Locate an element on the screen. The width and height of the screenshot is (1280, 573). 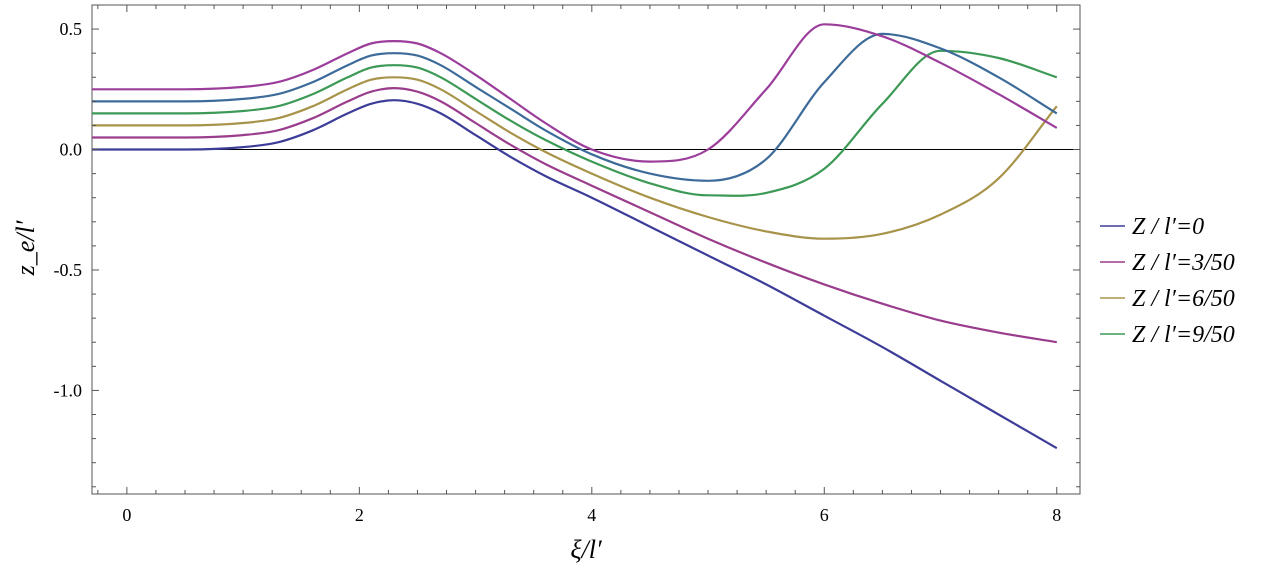
y-axis-title: z_e/l′ is located at coordinates (25, 248).